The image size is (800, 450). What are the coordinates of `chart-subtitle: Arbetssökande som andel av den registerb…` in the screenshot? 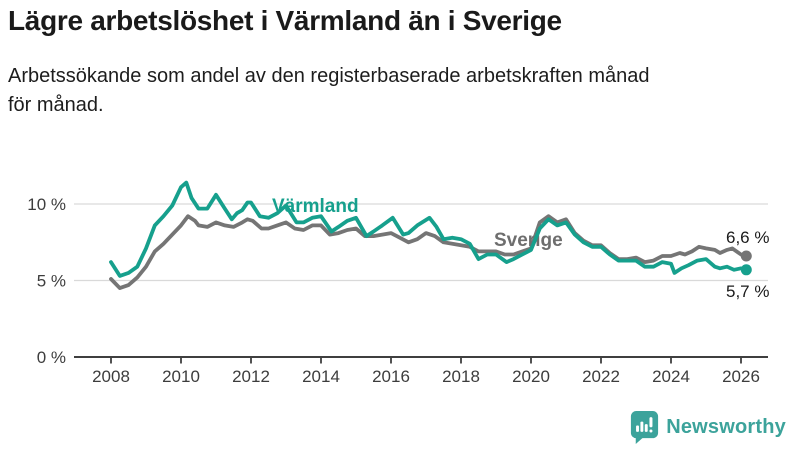 It's located at (329, 91).